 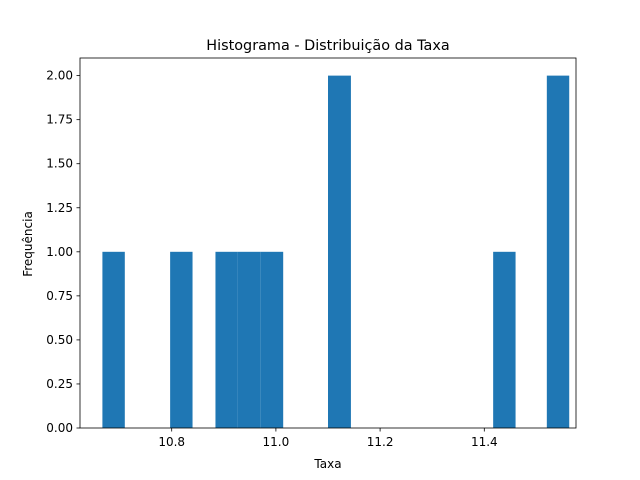 What do you see at coordinates (484, 442) in the screenshot?
I see `x-tick-label: 11.4` at bounding box center [484, 442].